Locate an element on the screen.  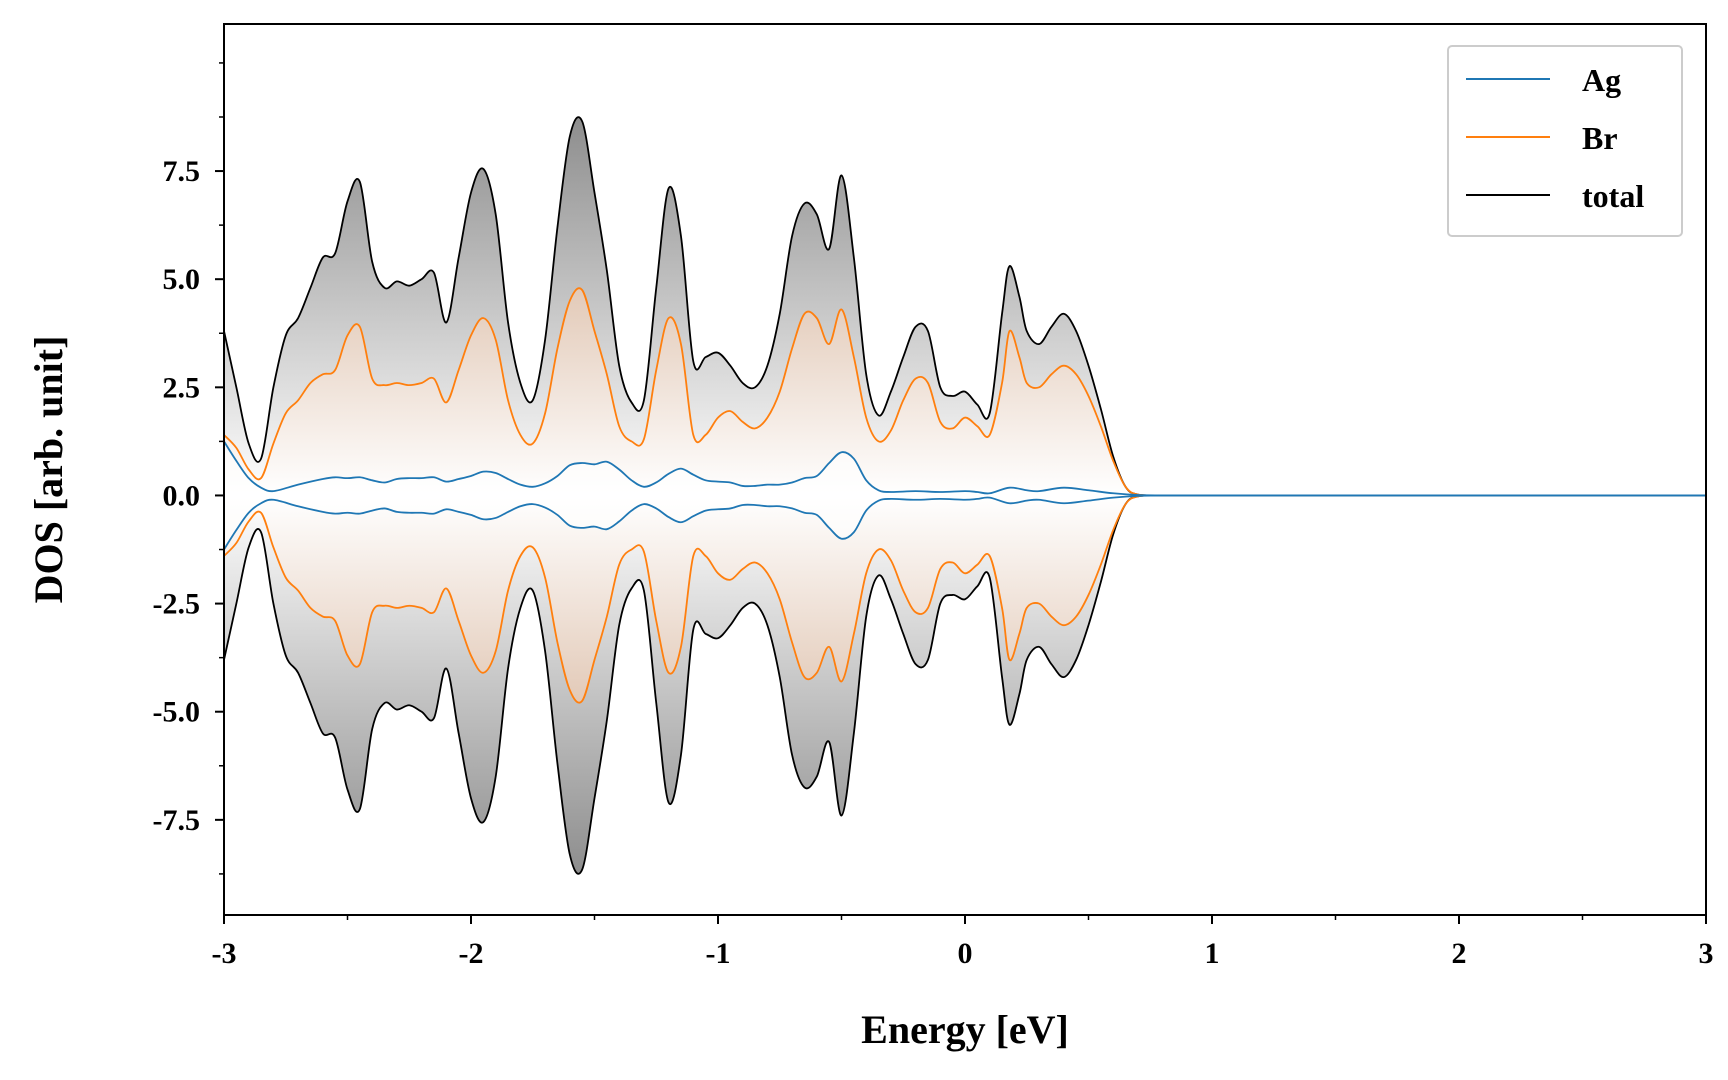
x-axis-title: Energy [eV] is located at coordinates (965, 1029).